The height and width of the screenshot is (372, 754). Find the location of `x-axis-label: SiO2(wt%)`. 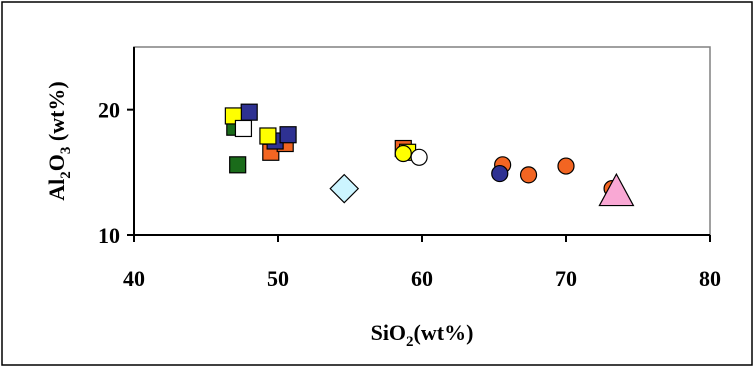

x-axis-label: SiO2(wt%) is located at coordinates (422, 335).